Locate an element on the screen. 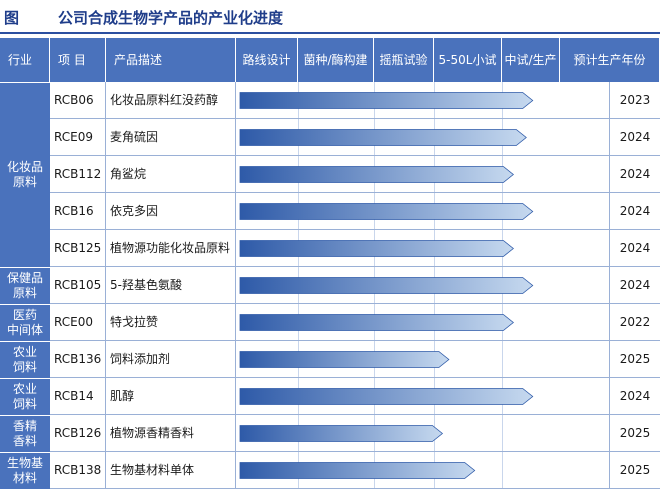 The width and height of the screenshot is (660, 489). industry-cell: 香精 香料 is located at coordinates (25, 433).